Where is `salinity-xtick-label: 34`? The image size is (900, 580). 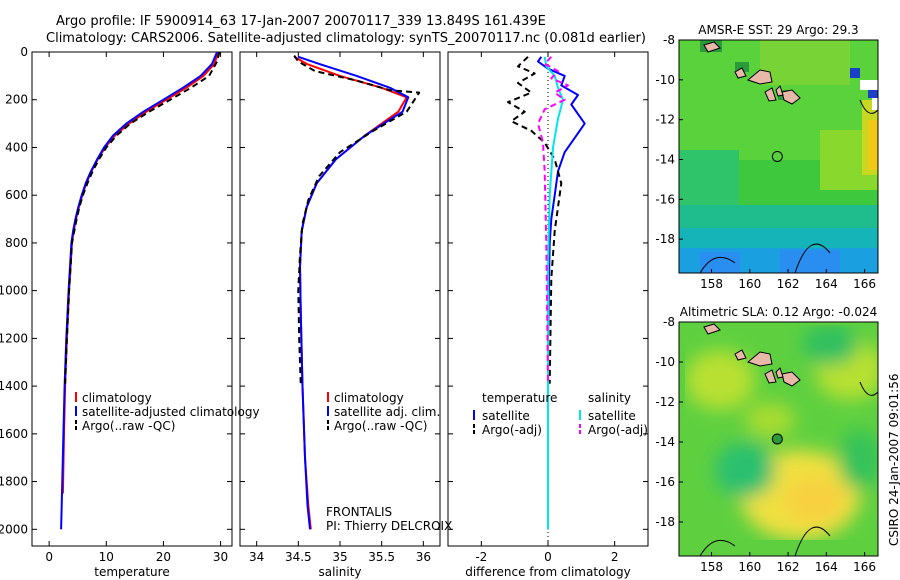
salinity-xtick-label: 34 is located at coordinates (256, 557).